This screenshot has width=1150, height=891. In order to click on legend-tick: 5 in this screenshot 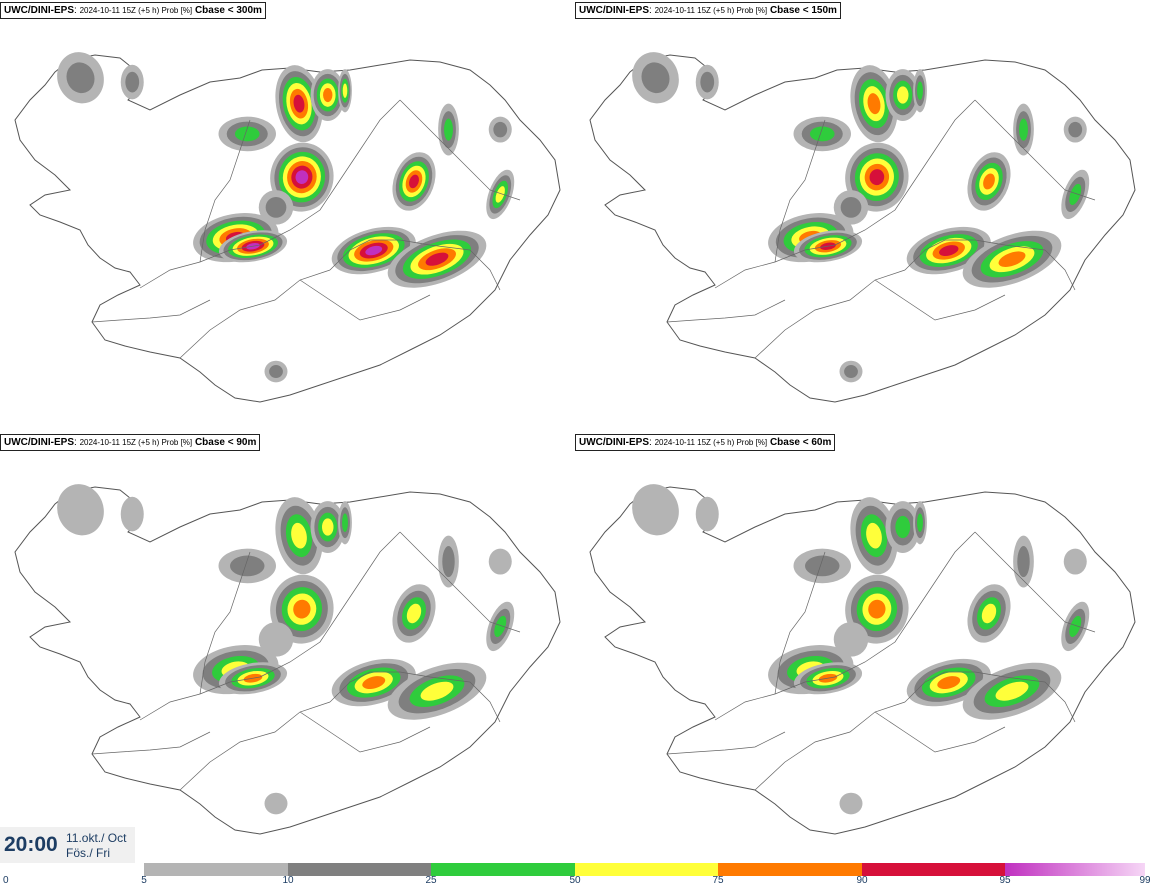, I will do `click(144, 880)`.